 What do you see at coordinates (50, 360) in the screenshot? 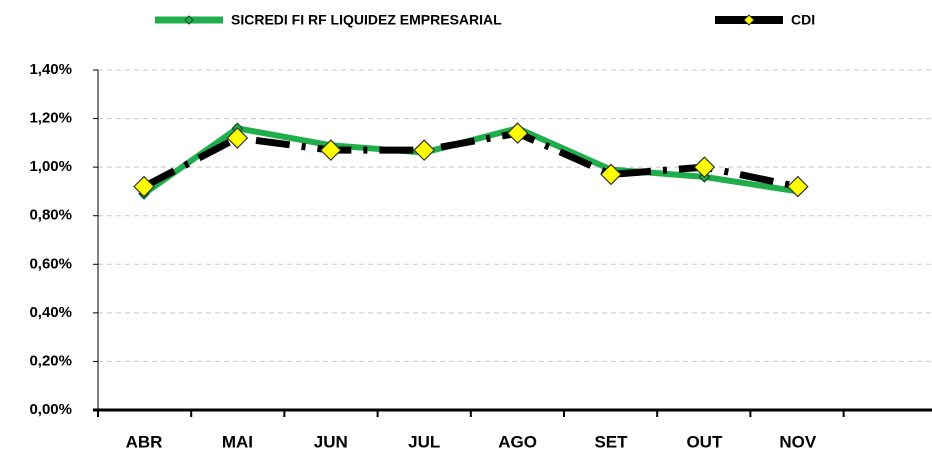
I see `y-tick-label: 0,20%` at bounding box center [50, 360].